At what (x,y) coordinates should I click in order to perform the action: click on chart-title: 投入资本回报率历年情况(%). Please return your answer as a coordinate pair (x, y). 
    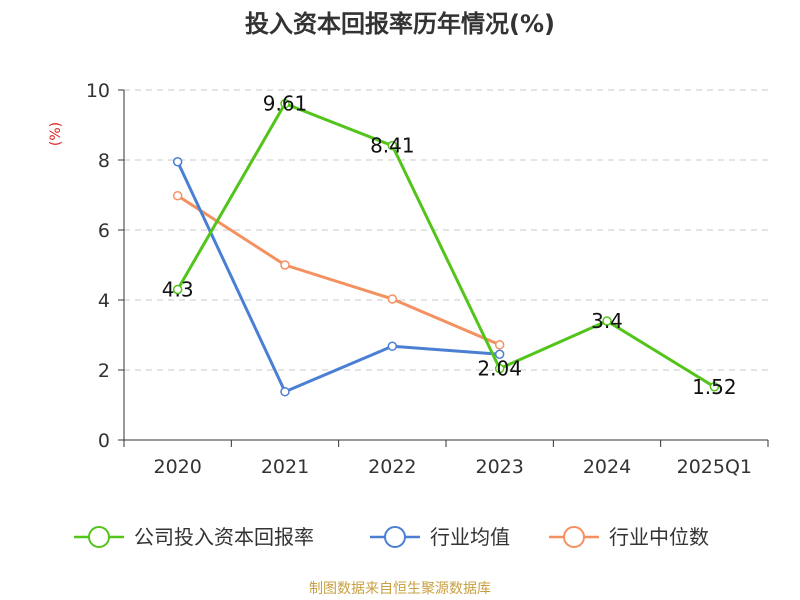
    Looking at the image, I should click on (400, 24).